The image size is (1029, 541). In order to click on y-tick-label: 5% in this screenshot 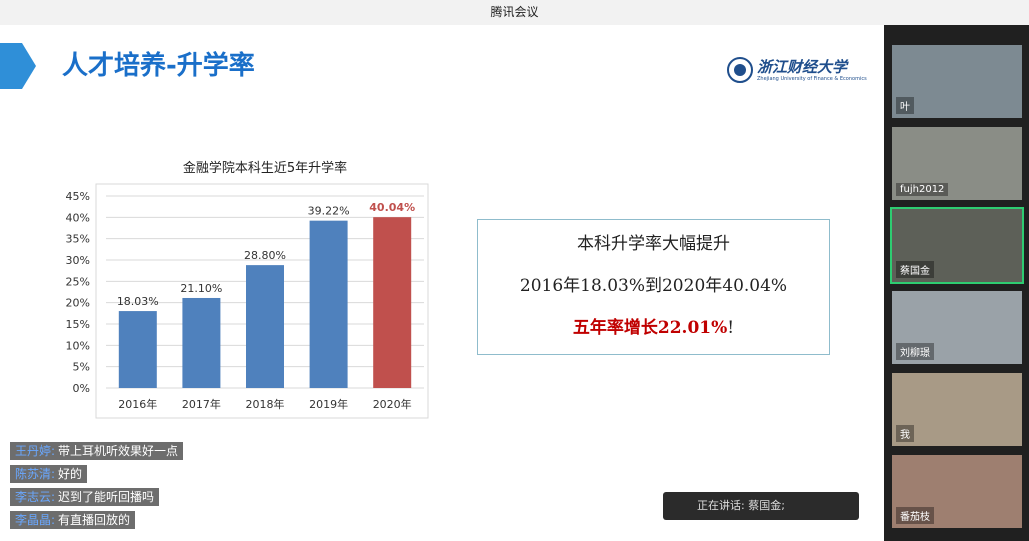, I will do `click(81, 367)`.